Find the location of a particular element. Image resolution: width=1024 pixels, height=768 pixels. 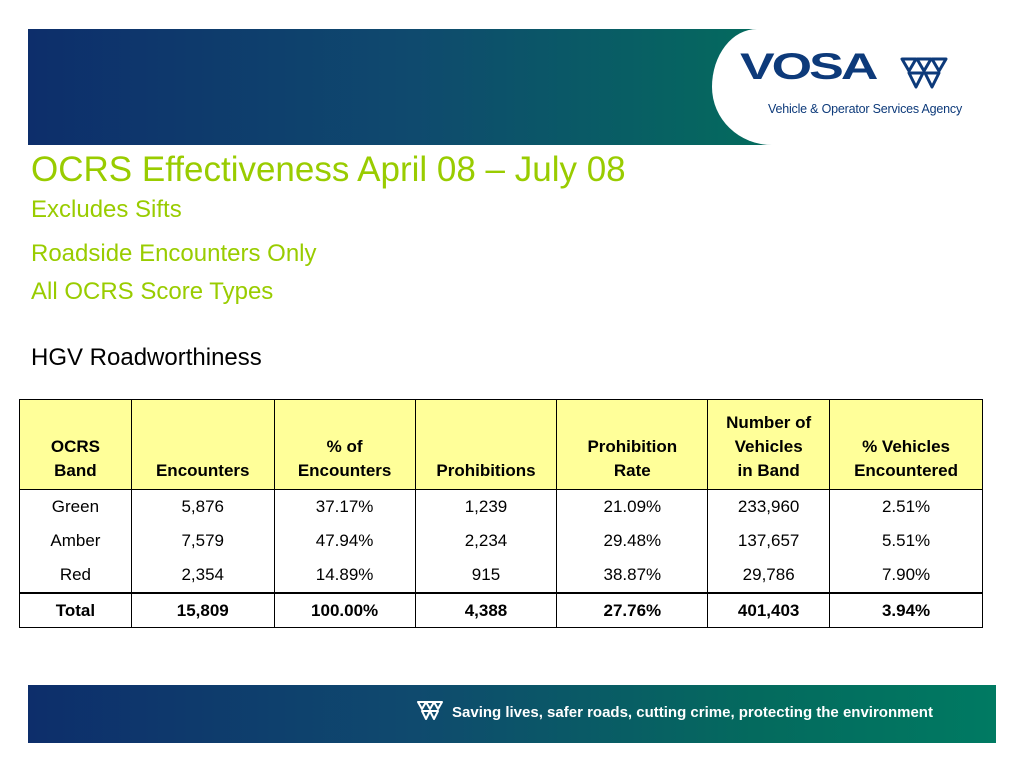

logo-tagline: Vehicle & Operator Services Agency is located at coordinates (865, 109).